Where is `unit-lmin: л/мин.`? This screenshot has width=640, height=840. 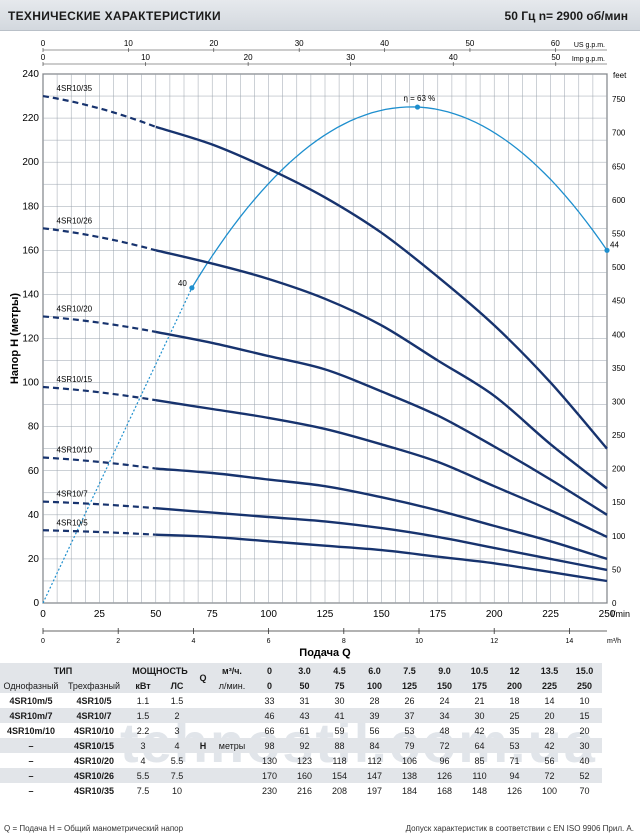 unit-lmin: л/мин. is located at coordinates (232, 685).